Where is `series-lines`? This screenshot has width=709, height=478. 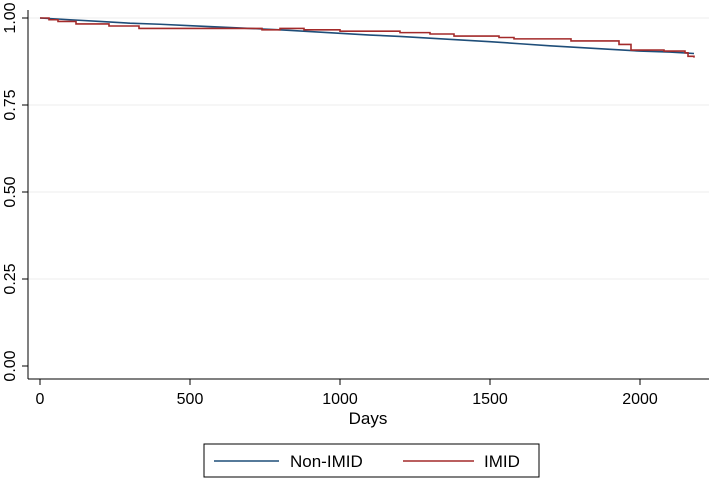
series-lines is located at coordinates (367, 37).